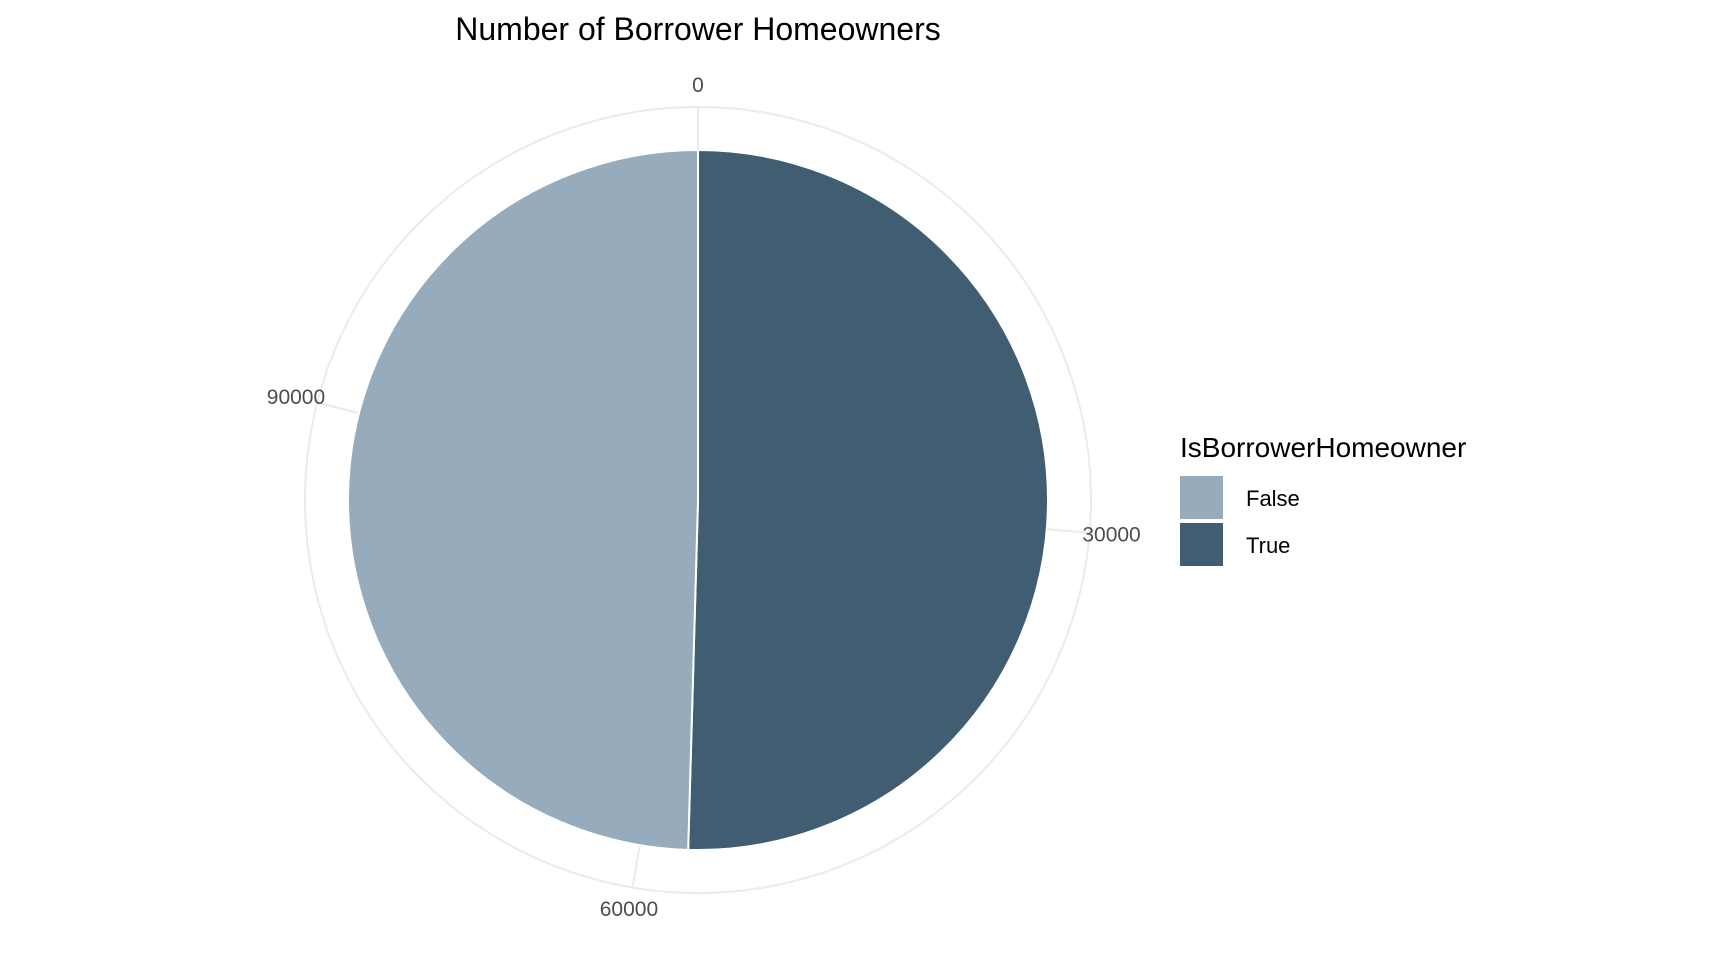  I want to click on legend-swatch-true, so click(1201, 544).